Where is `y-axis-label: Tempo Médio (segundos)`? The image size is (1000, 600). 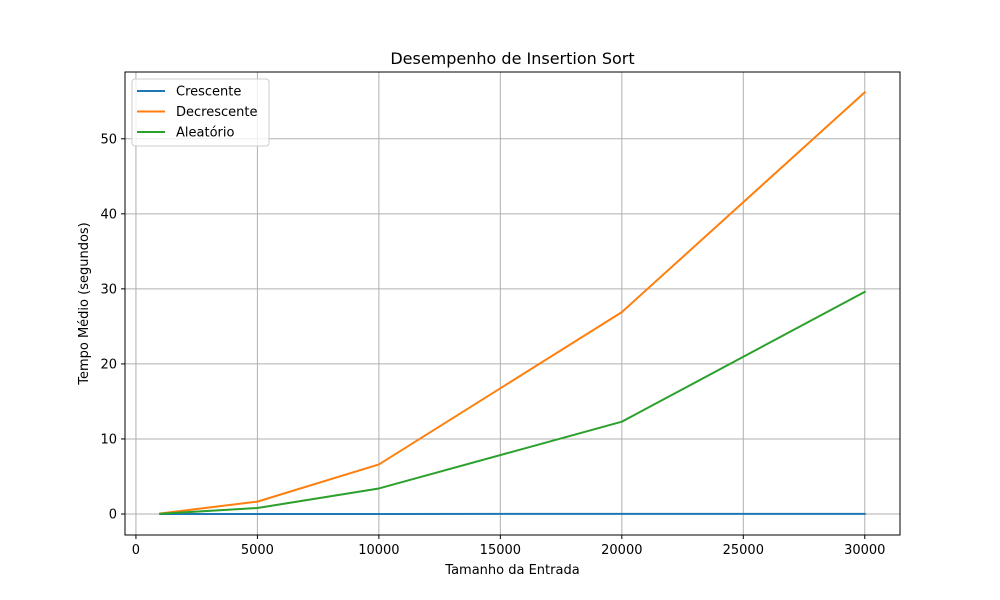
y-axis-label: Tempo Médio (segundos) is located at coordinates (84, 304).